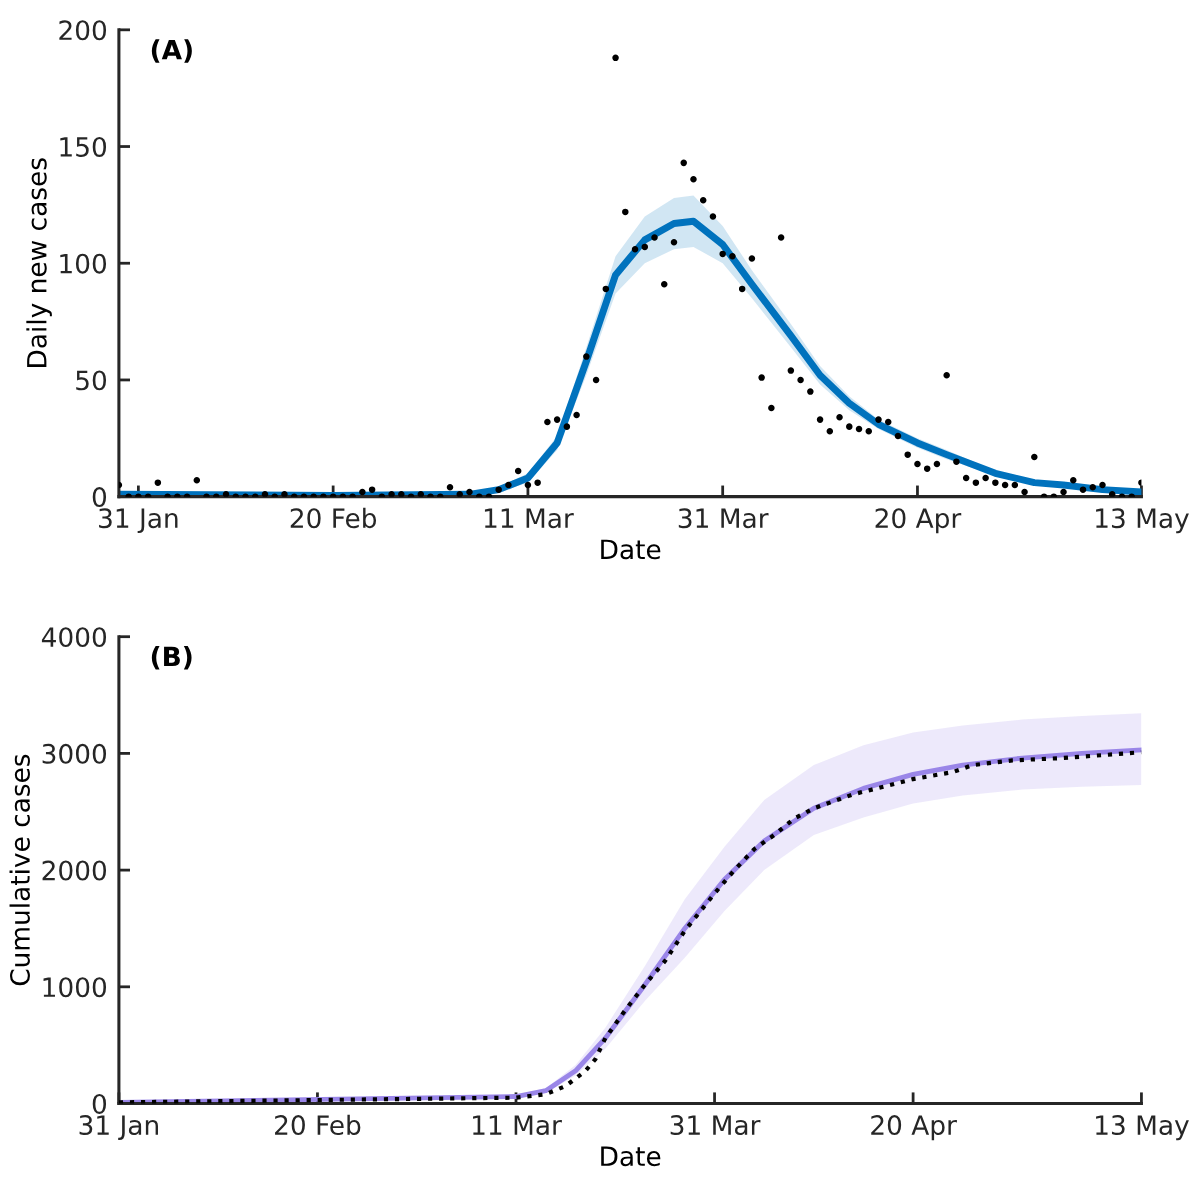  I want to click on chart-title: (B), so click(171, 658).